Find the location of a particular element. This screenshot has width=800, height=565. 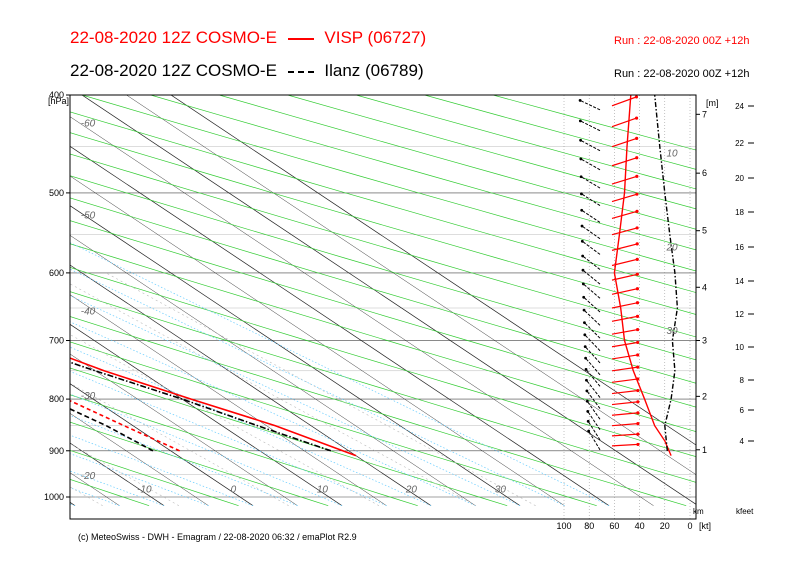

km-unit: [m] is located at coordinates (712, 103).